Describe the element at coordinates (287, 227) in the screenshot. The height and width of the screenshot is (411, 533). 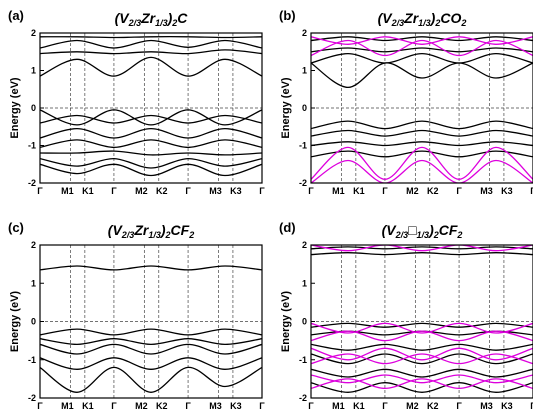
I see `panel-label: (d)` at that location.